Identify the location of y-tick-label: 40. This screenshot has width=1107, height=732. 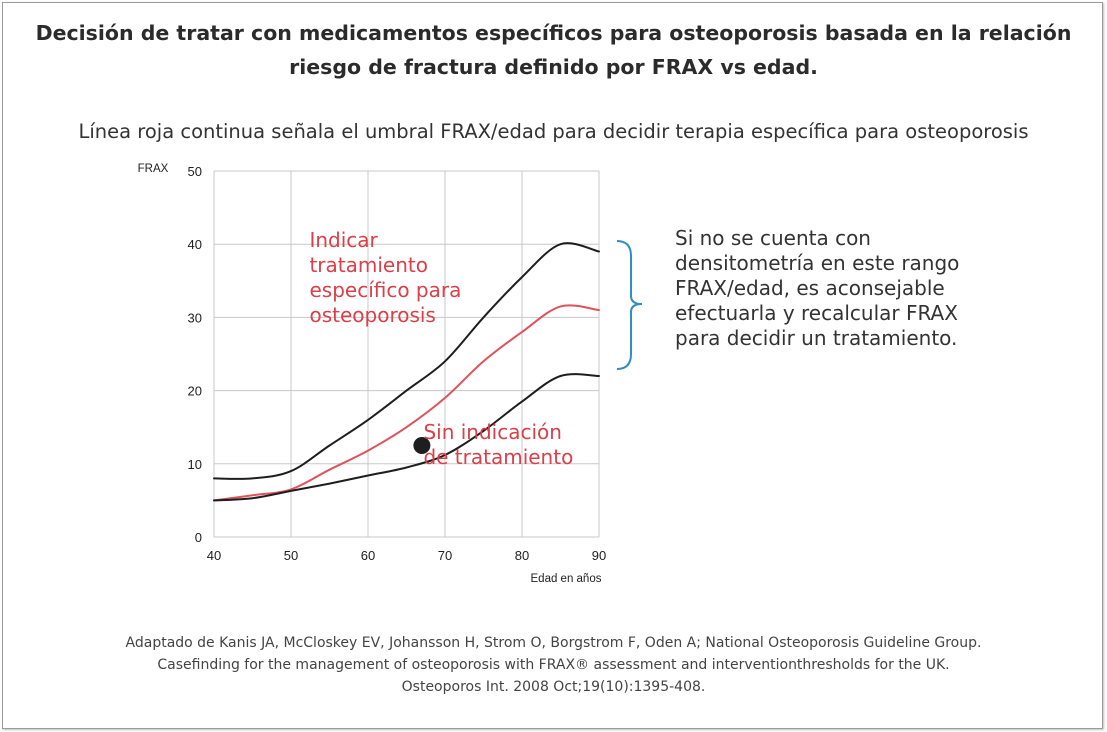
(195, 244).